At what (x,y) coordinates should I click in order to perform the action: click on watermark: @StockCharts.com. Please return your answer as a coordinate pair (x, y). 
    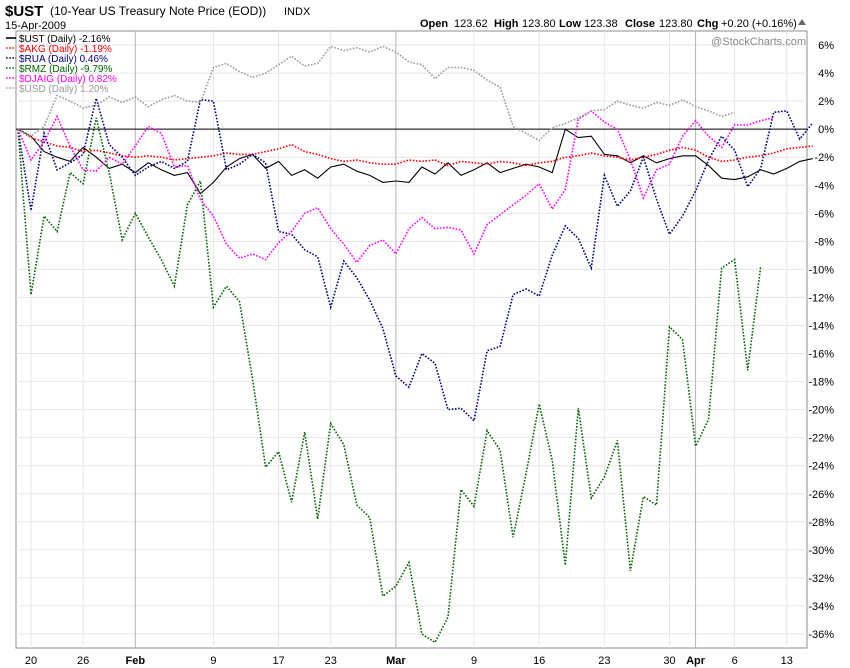
    Looking at the image, I should click on (758, 42).